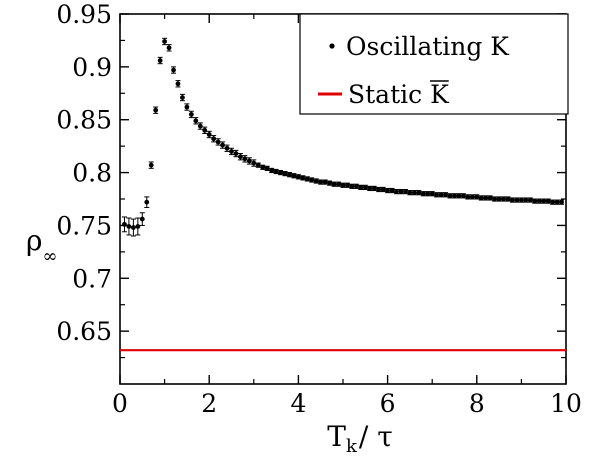 The image size is (594, 459). What do you see at coordinates (298, 403) in the screenshot?
I see `x-tick-label: 4` at bounding box center [298, 403].